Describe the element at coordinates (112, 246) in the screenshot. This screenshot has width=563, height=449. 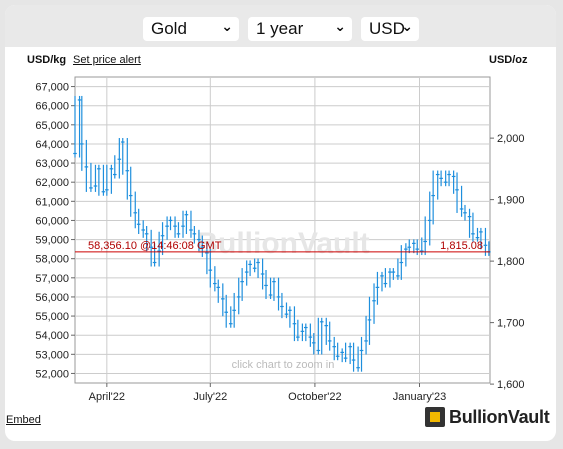
I see `current-price-kg-value: 58,356.10` at that location.